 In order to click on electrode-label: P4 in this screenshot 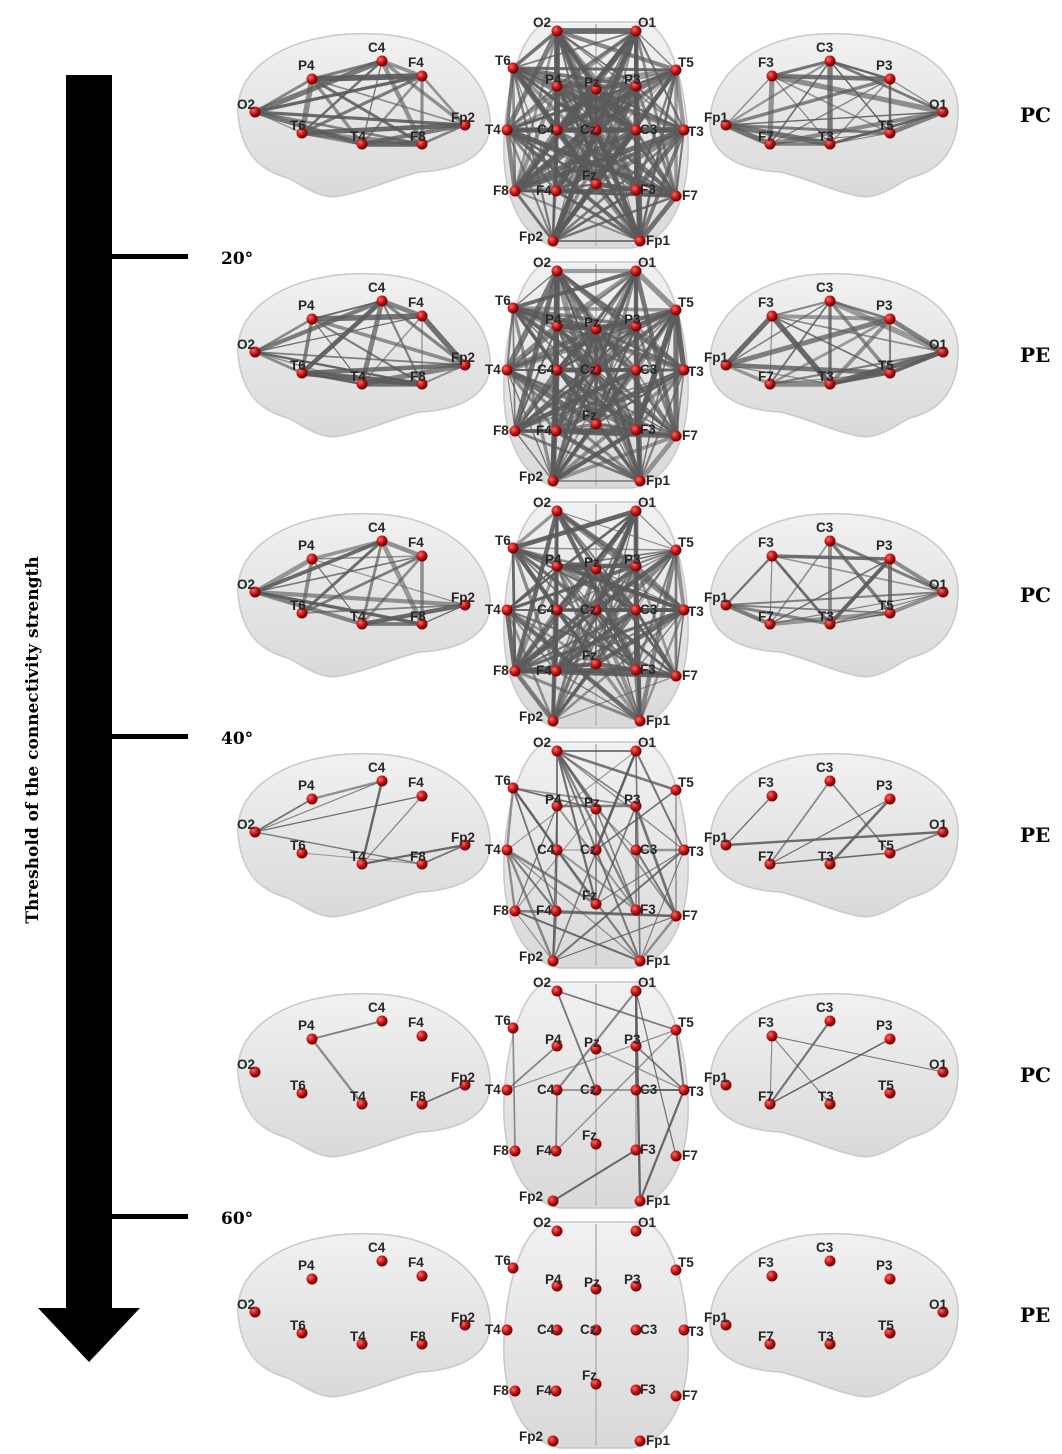, I will do `click(306, 305)`.